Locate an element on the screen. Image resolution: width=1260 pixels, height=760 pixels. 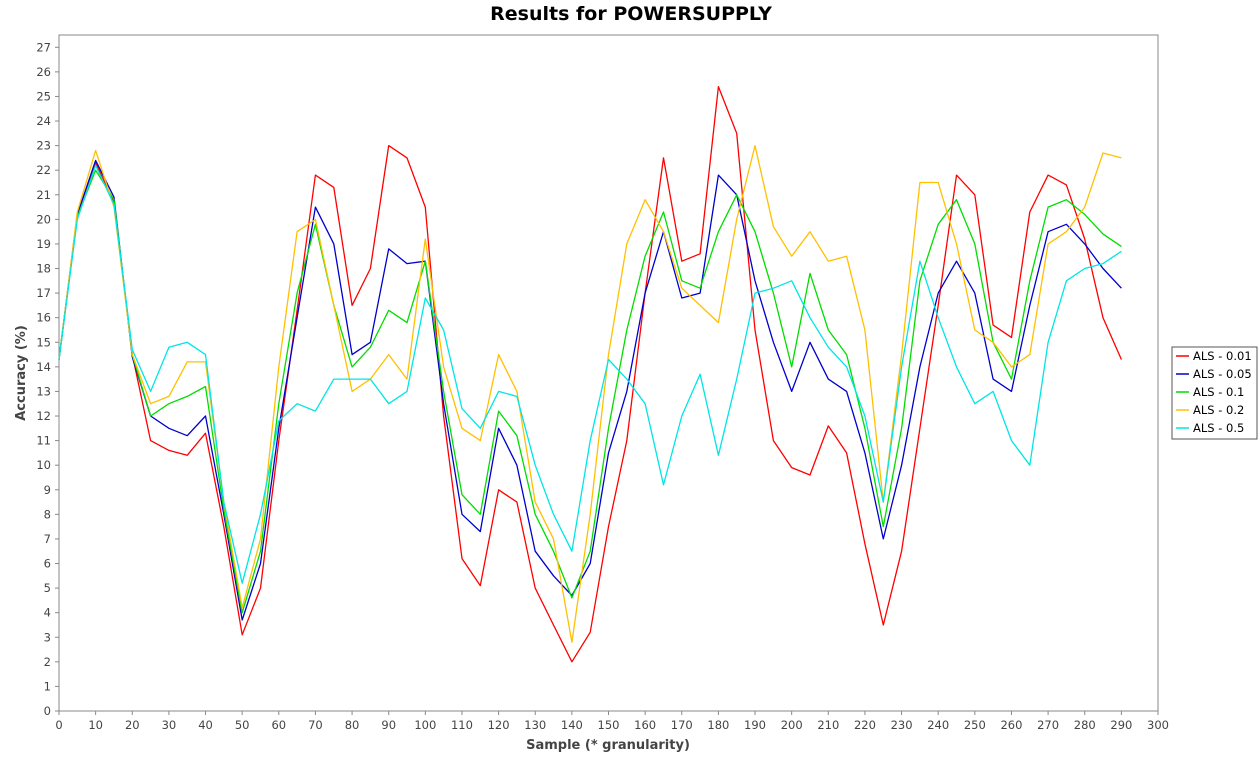
chart-title: Results for POWERSUPPLY is located at coordinates (631, 14).